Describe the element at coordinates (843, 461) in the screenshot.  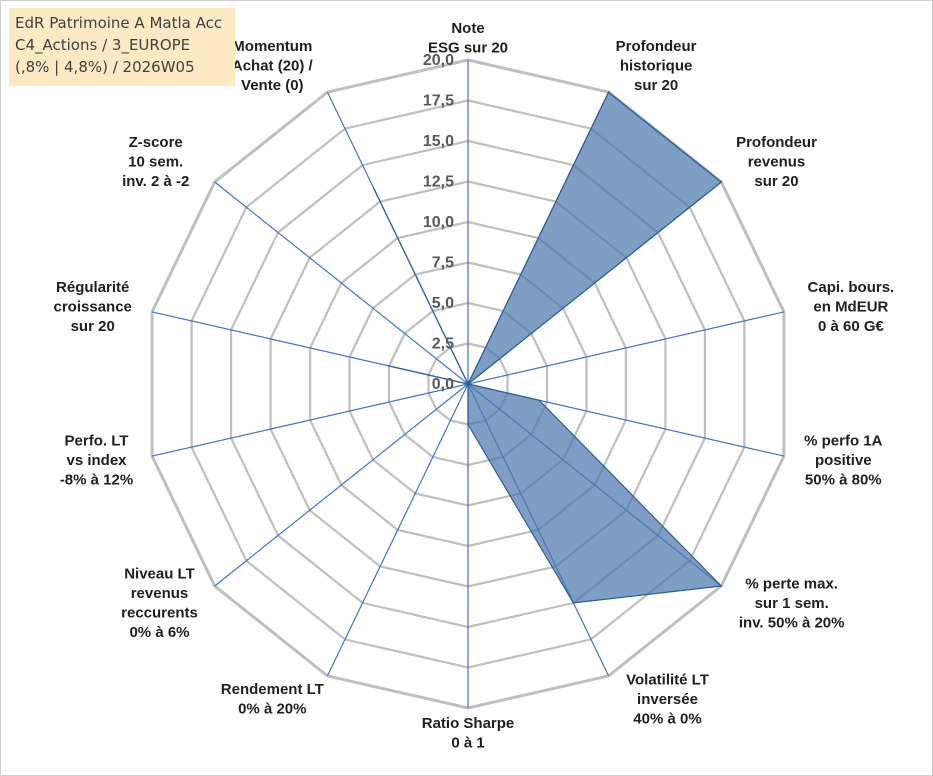
I see `axis-label: % perfo 1A positive 50% à 80%` at that location.